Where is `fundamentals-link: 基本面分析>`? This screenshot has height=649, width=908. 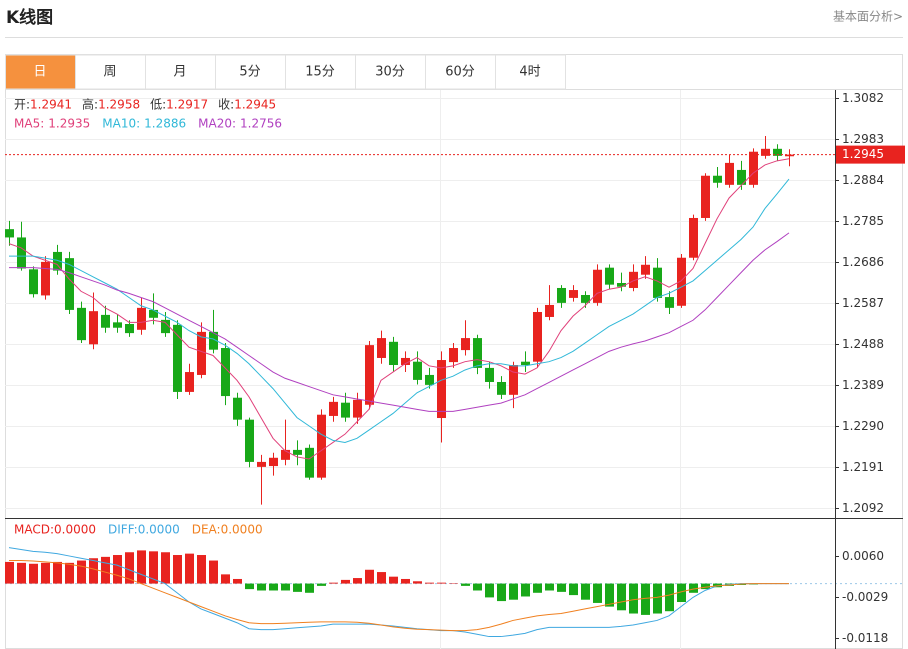
fundamentals-link: 基本面分析> is located at coordinates (868, 17).